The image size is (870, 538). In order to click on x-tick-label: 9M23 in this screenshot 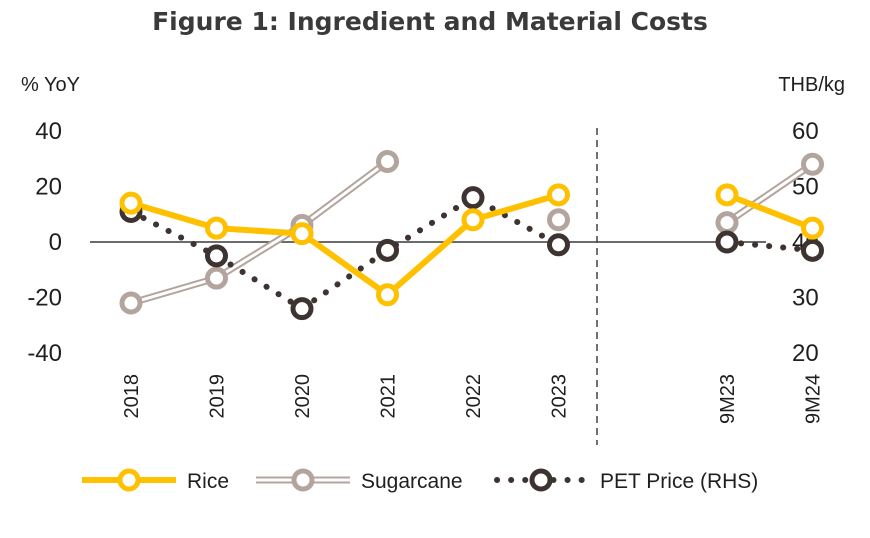, I will do `click(728, 399)`.